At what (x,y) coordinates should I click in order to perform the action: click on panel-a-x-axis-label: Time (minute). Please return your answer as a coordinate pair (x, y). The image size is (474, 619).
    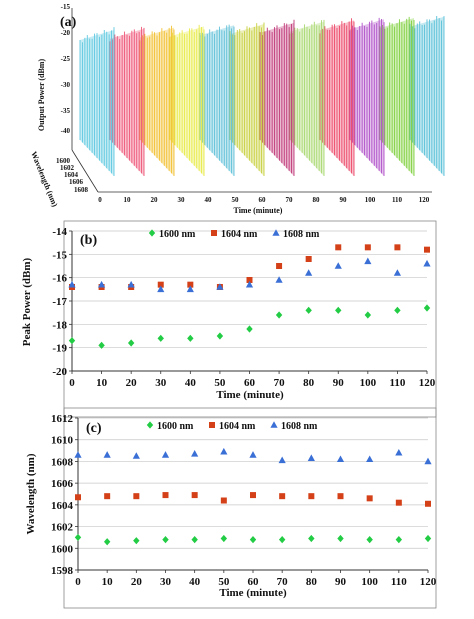
    Looking at the image, I should click on (258, 210).